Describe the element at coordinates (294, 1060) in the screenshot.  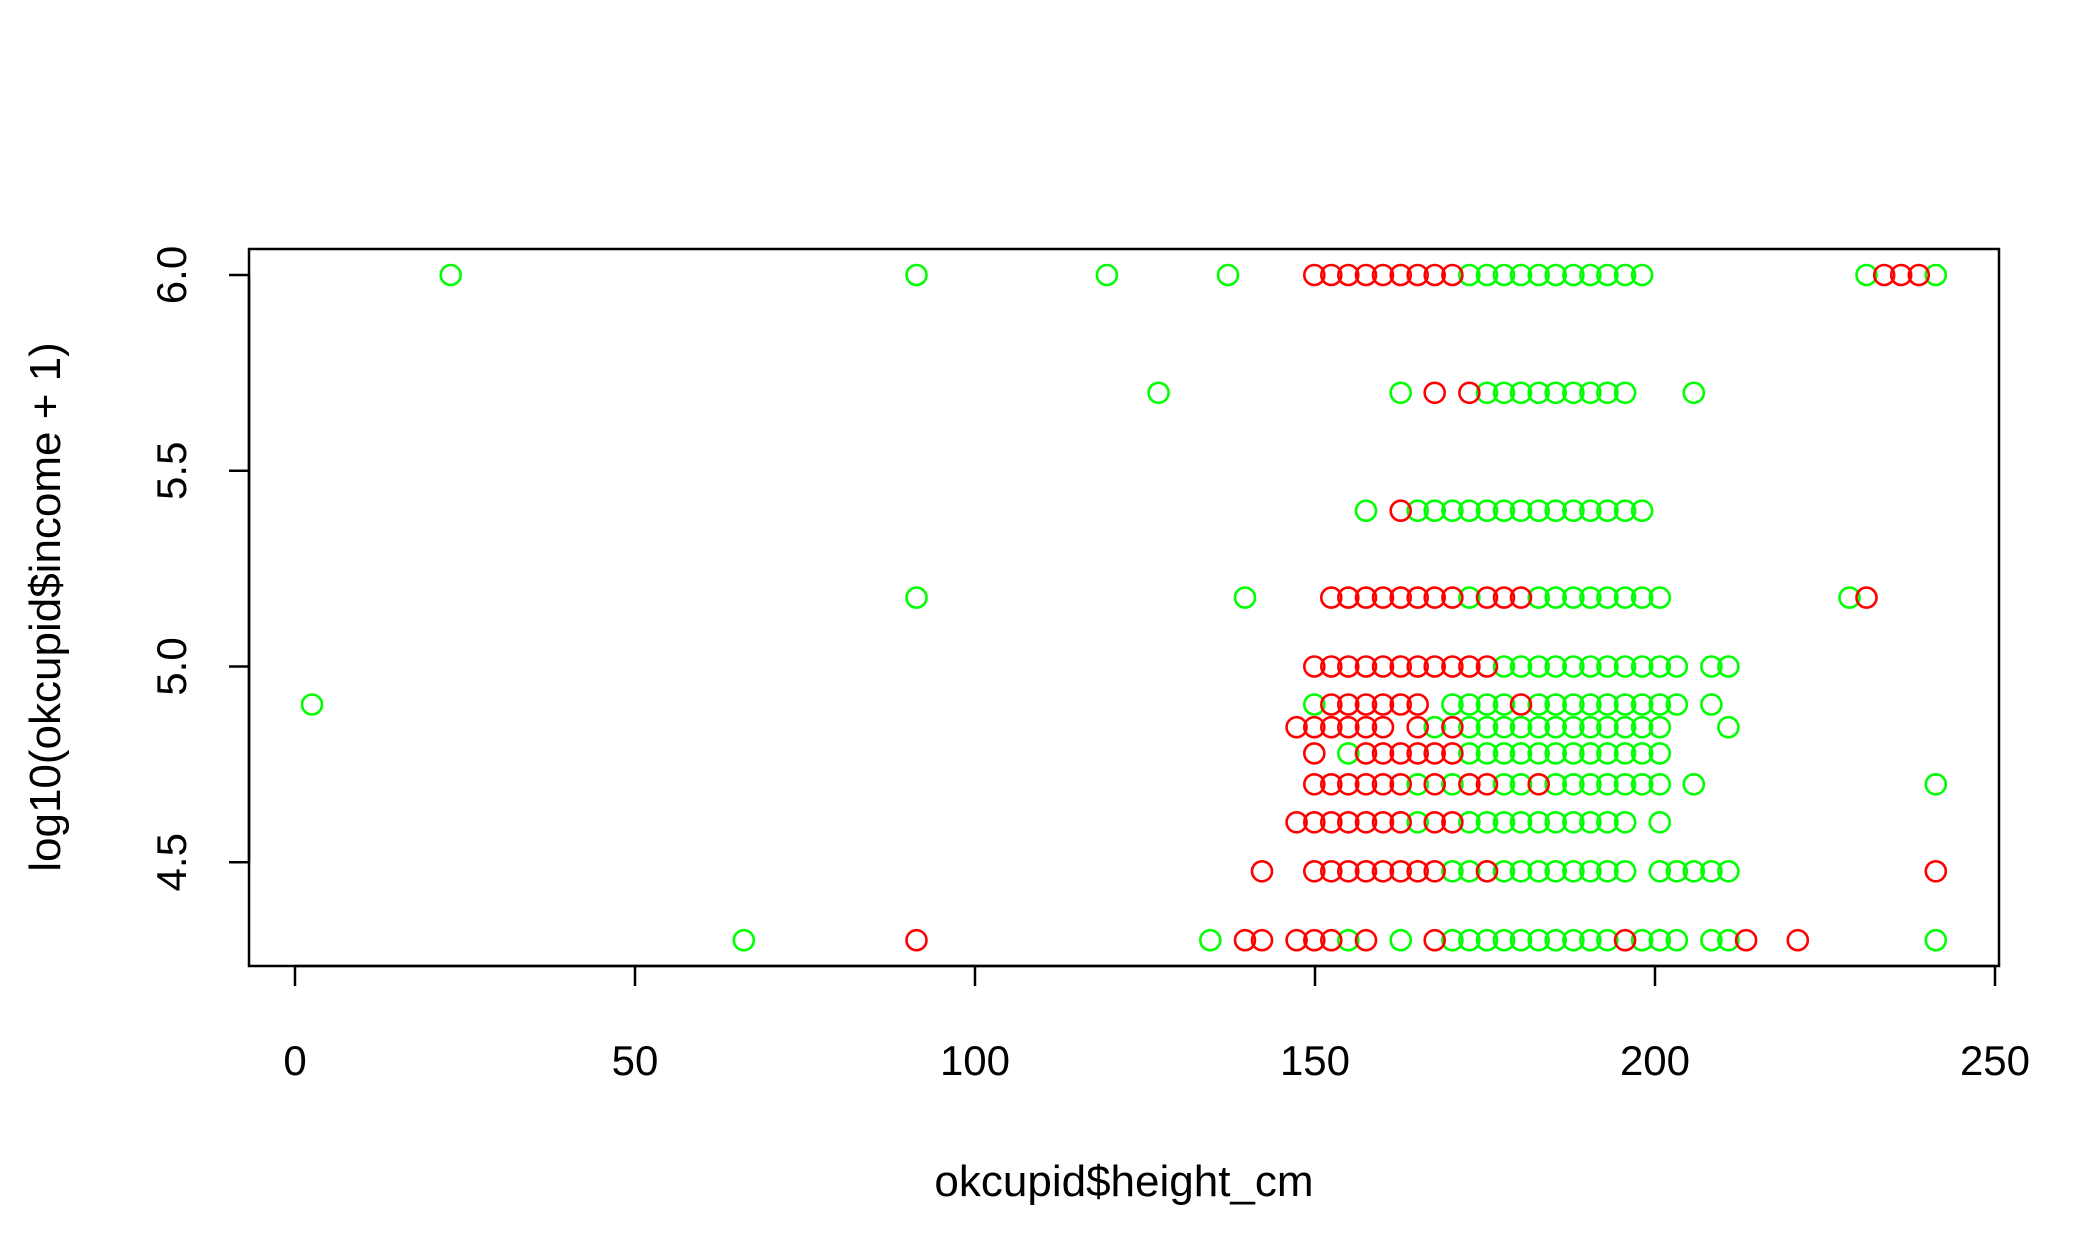
I see `x-tick-label: 0` at that location.